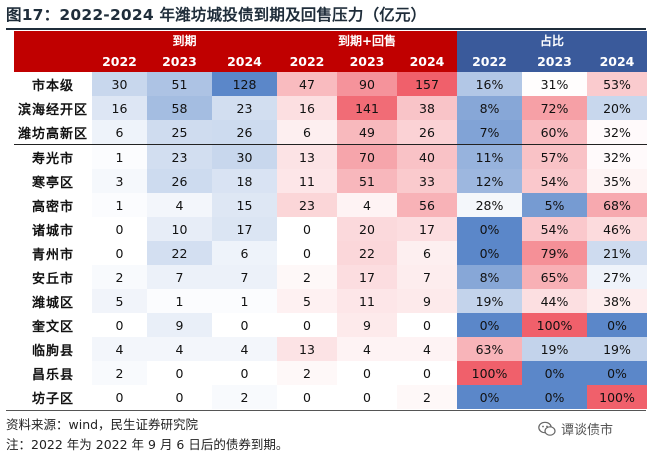 This screenshot has height=456, width=653. Describe the element at coordinates (307, 349) in the screenshot. I see `due-put-cell: 13` at that location.